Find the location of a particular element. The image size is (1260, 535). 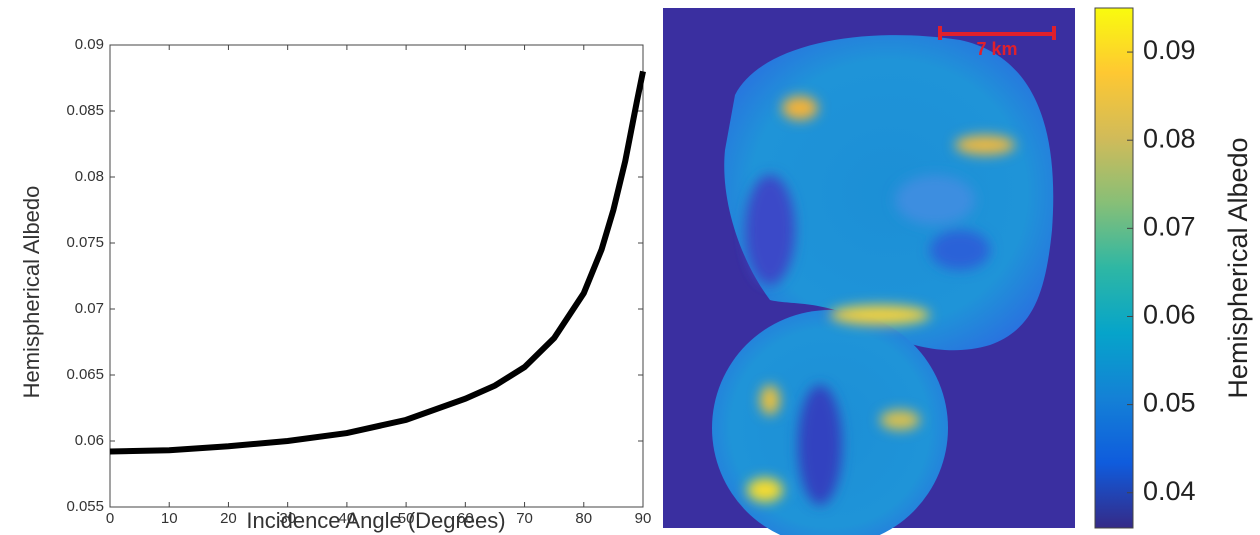

colorbar-tick-label: 0.09 is located at coordinates (1169, 50).